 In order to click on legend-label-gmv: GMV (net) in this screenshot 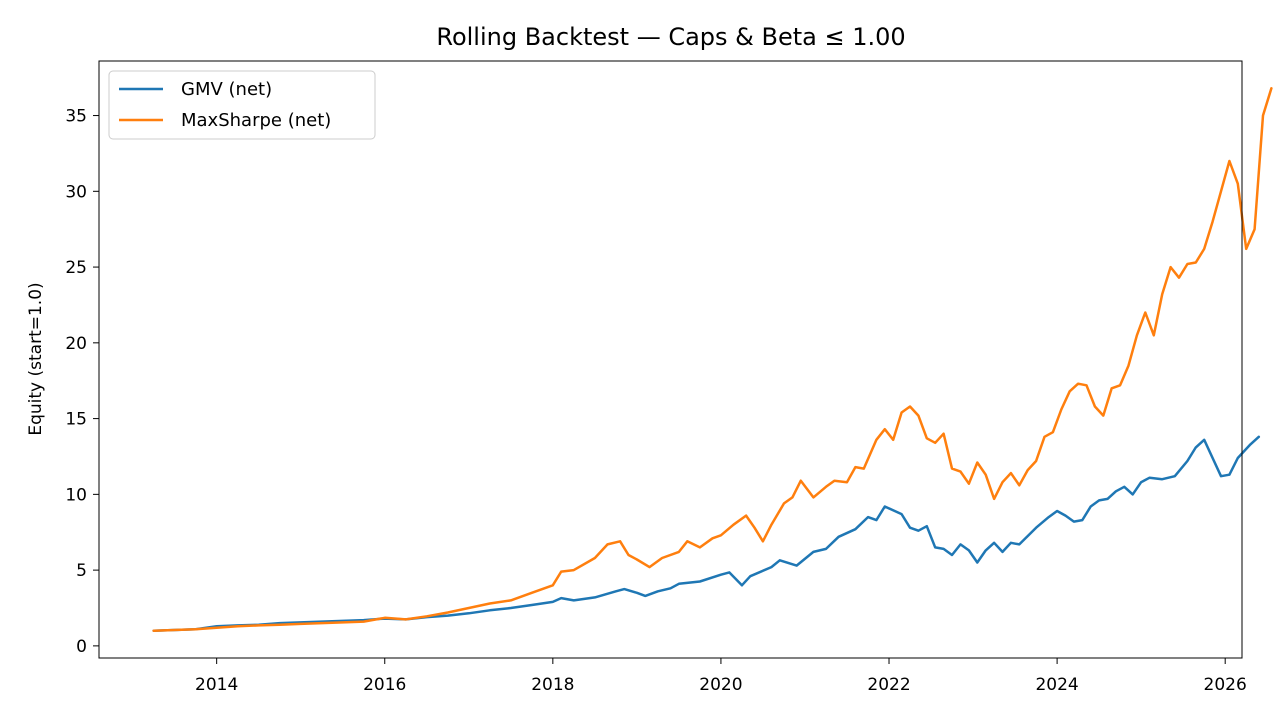, I will do `click(226, 89)`.